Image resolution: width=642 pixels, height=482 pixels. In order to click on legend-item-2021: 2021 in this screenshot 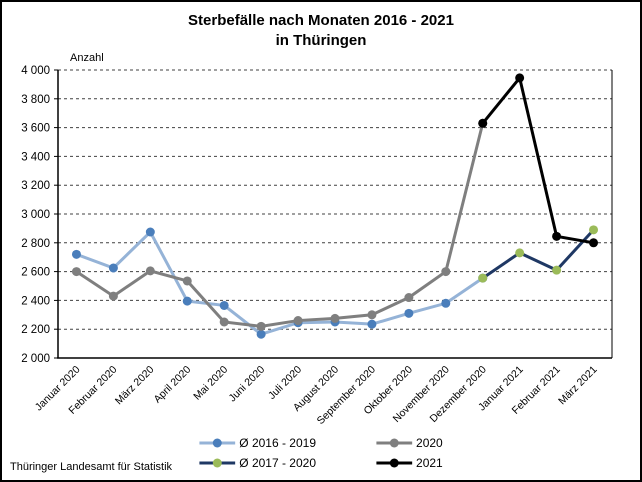, I will do `click(409, 463)`.